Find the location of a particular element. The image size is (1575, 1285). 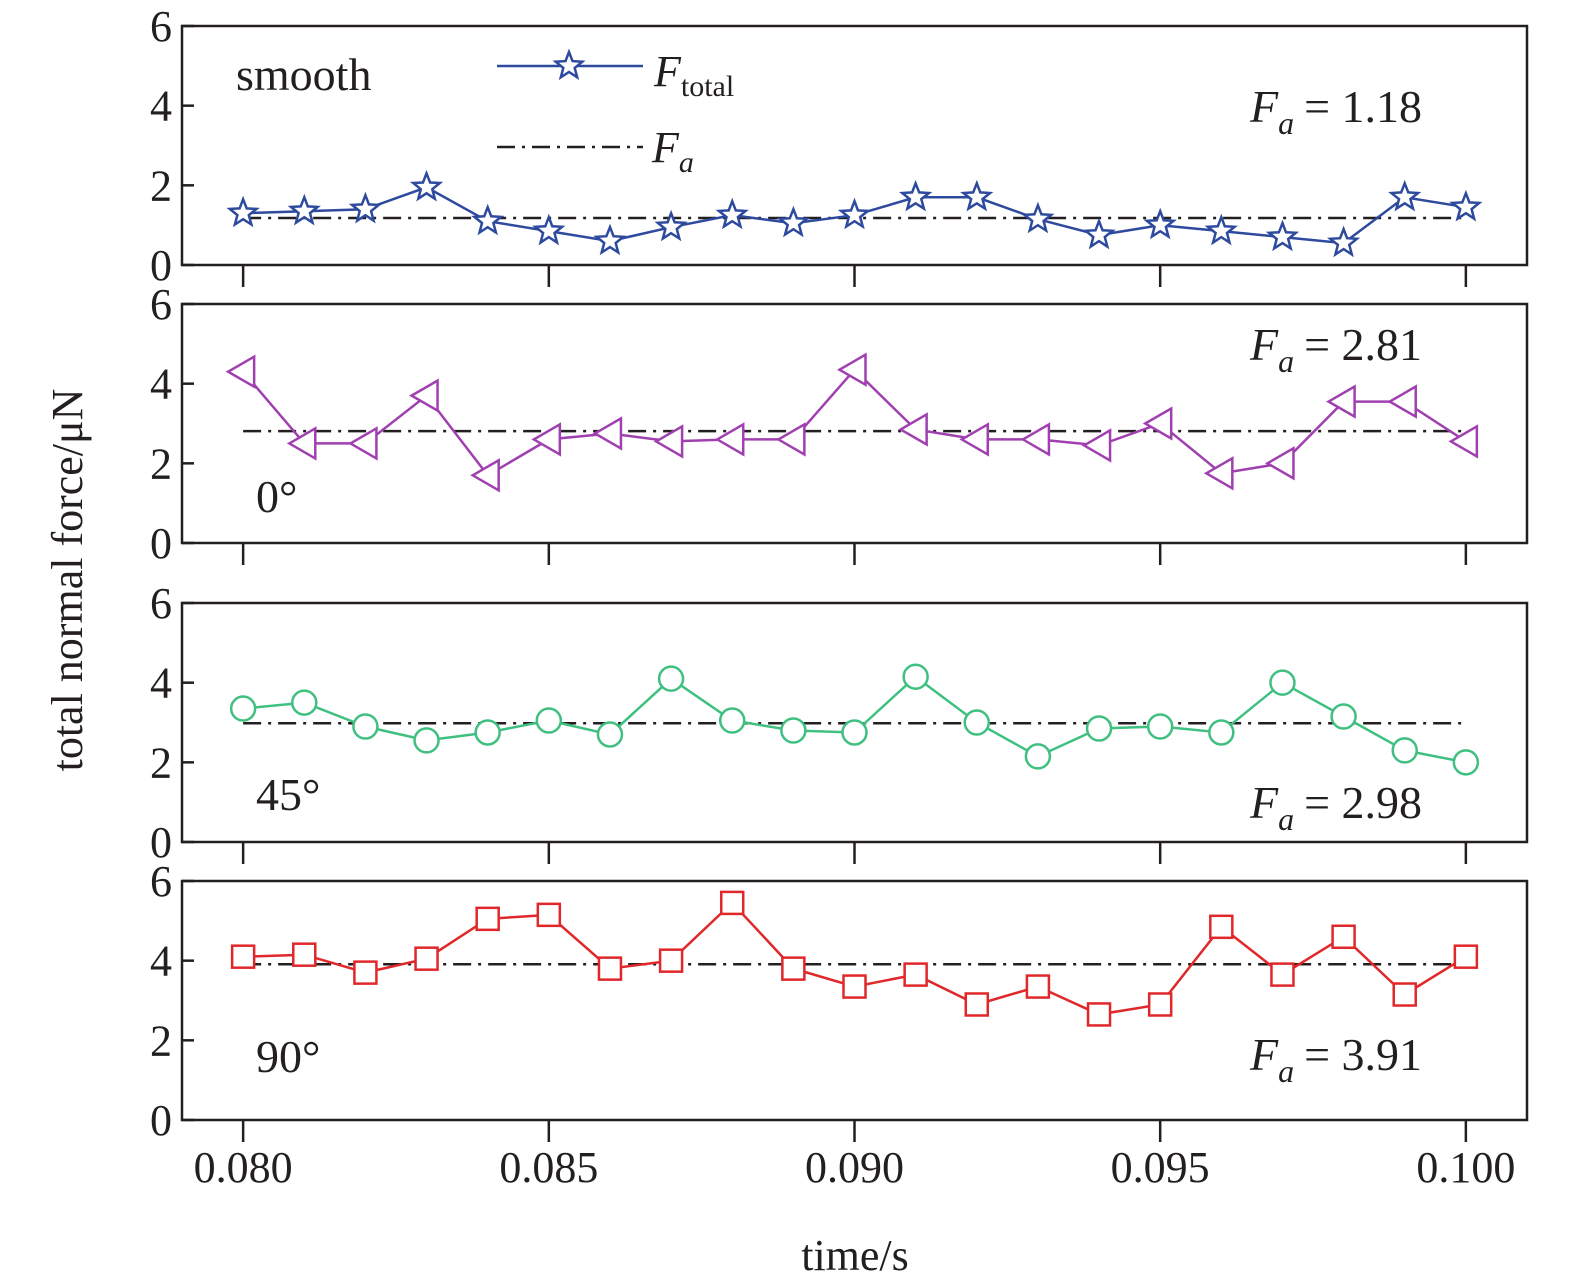

legend-avg-text: Fa is located at coordinates (672, 151).